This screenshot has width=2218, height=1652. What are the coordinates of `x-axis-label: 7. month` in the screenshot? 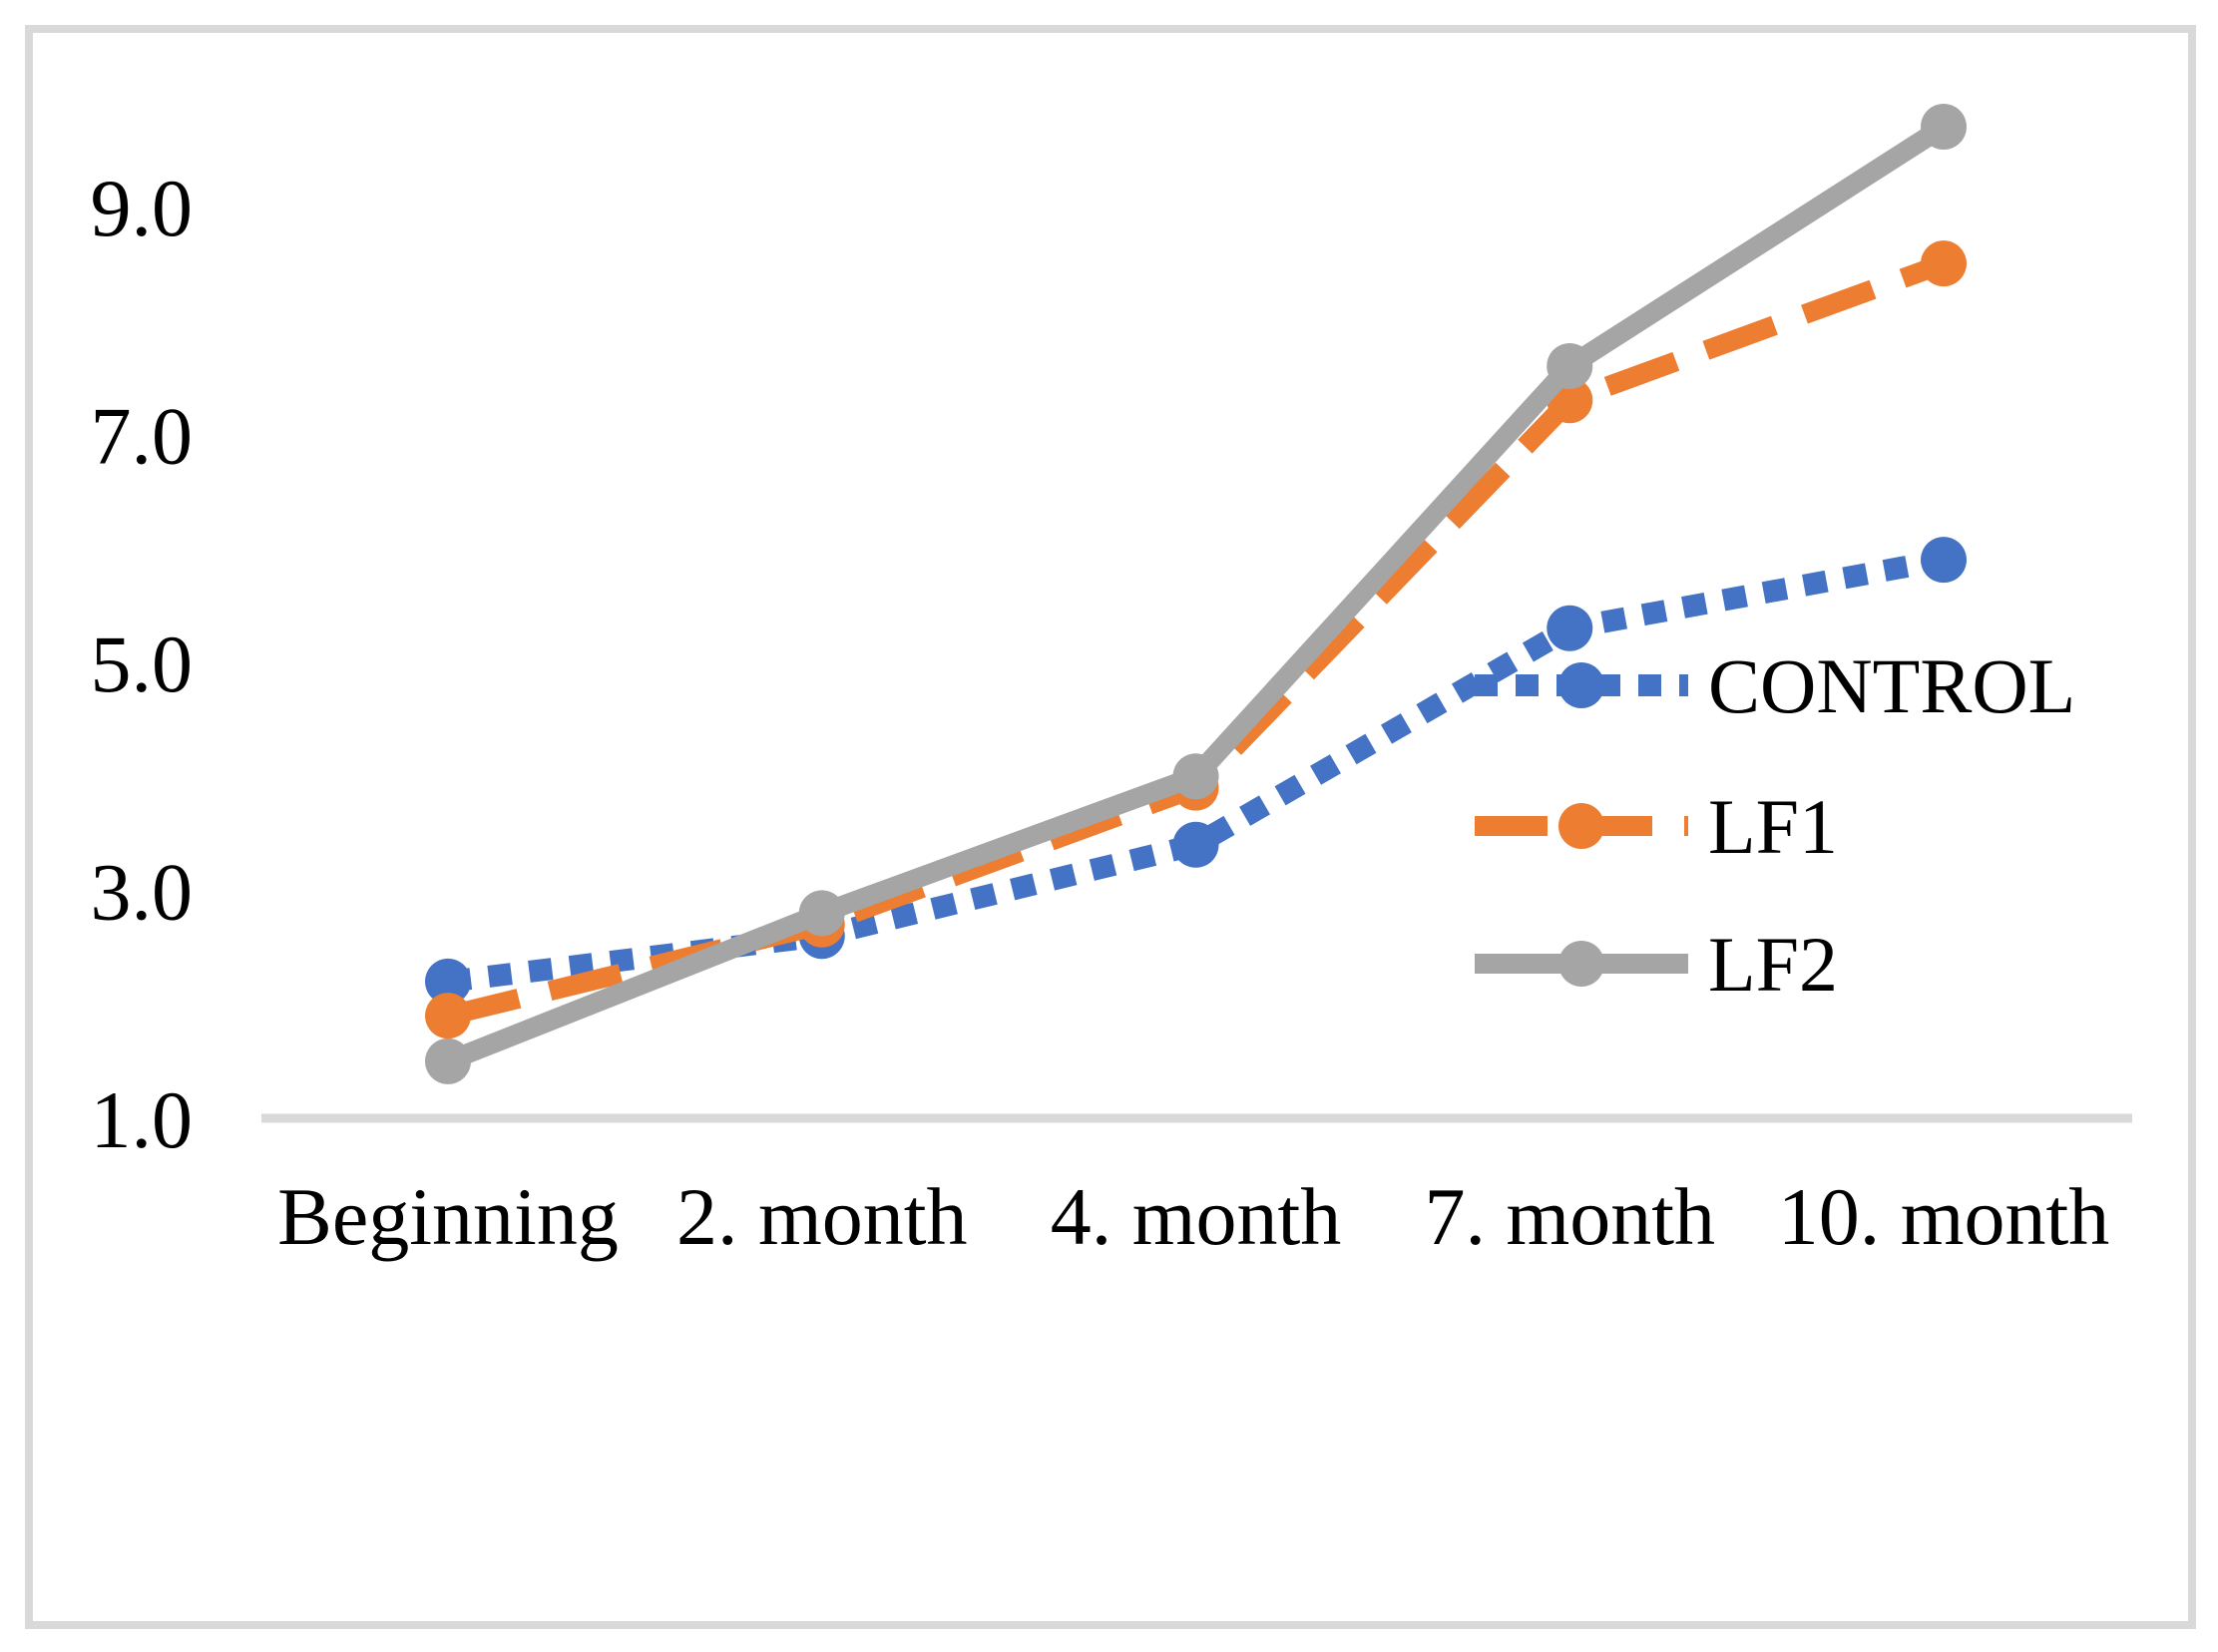 It's located at (1569, 1216).